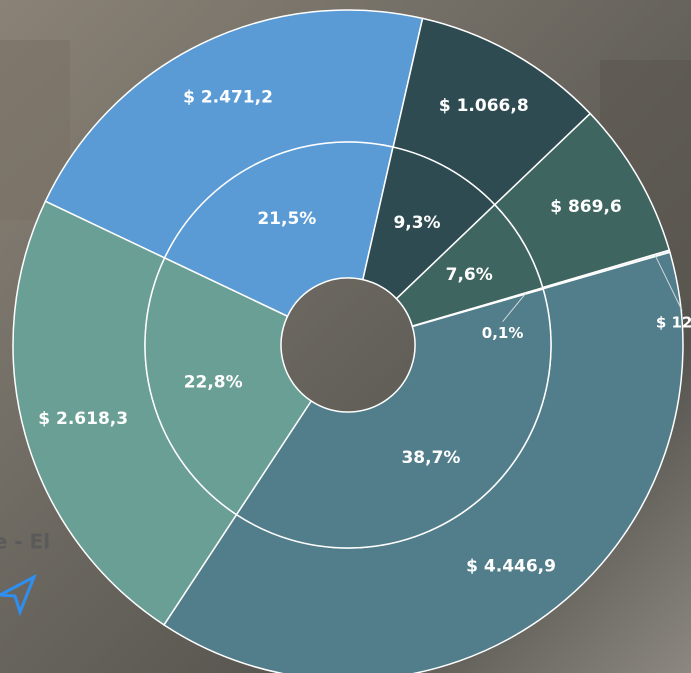 The image size is (691, 673). What do you see at coordinates (430, 458) in the screenshot?
I see `inner-value-label: 38,7%` at bounding box center [430, 458].